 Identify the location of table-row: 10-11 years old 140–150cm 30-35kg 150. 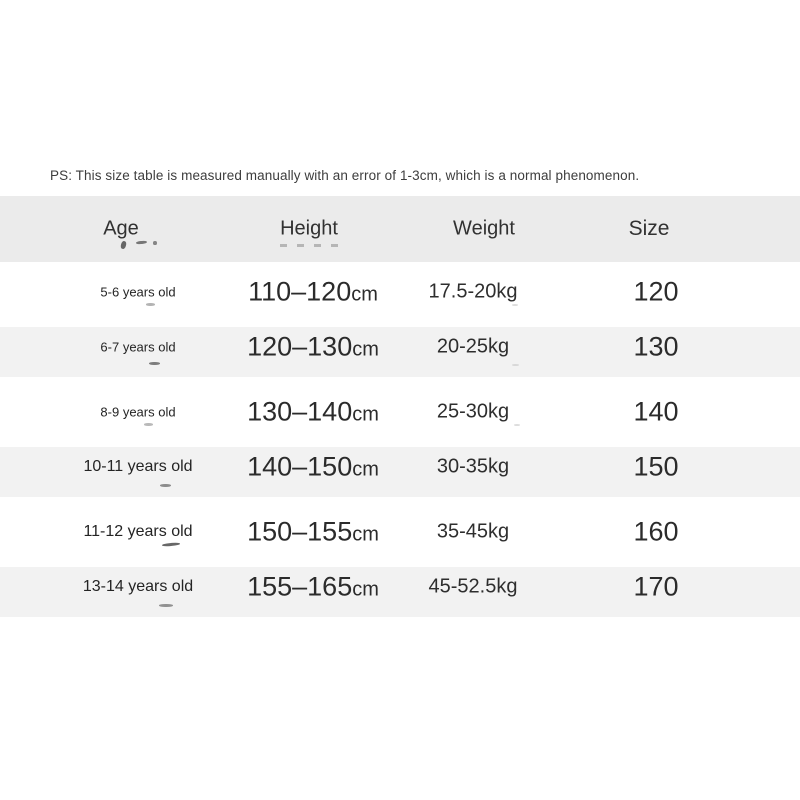
(400, 472).